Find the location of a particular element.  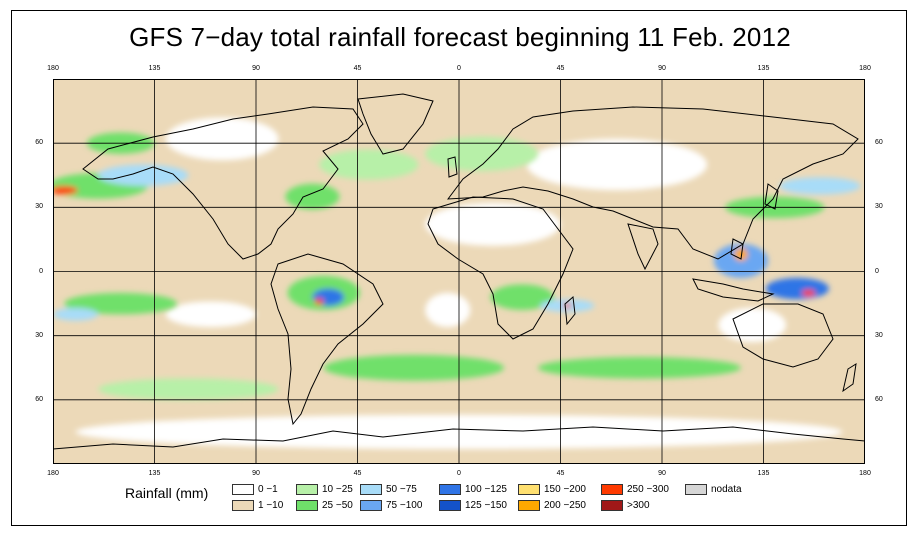

new-zealand-coast is located at coordinates (849, 378).